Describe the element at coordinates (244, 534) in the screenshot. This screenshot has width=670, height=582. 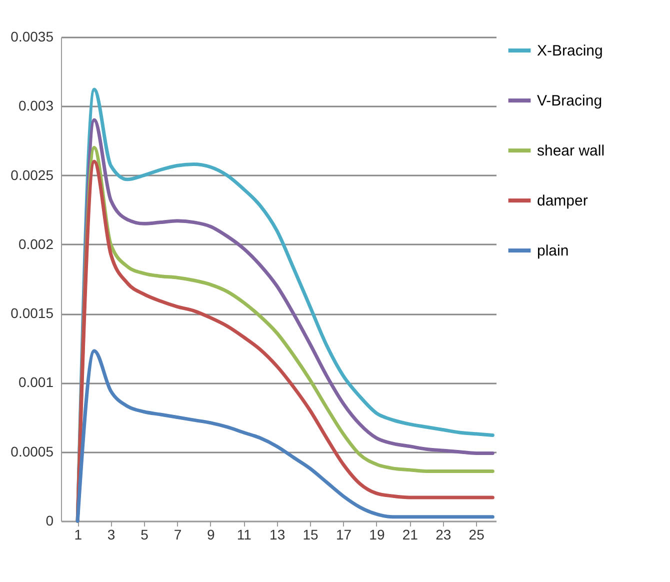
I see `x-tick-label: 11` at that location.